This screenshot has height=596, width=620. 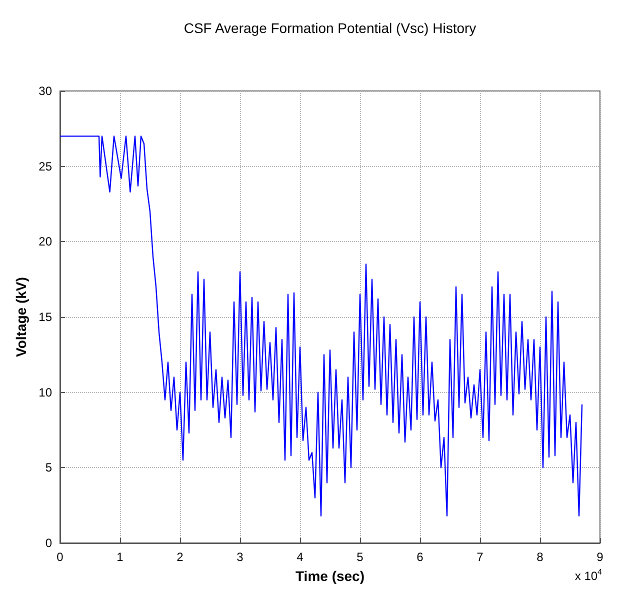 I want to click on y-tick-label: 25, so click(x=45, y=166).